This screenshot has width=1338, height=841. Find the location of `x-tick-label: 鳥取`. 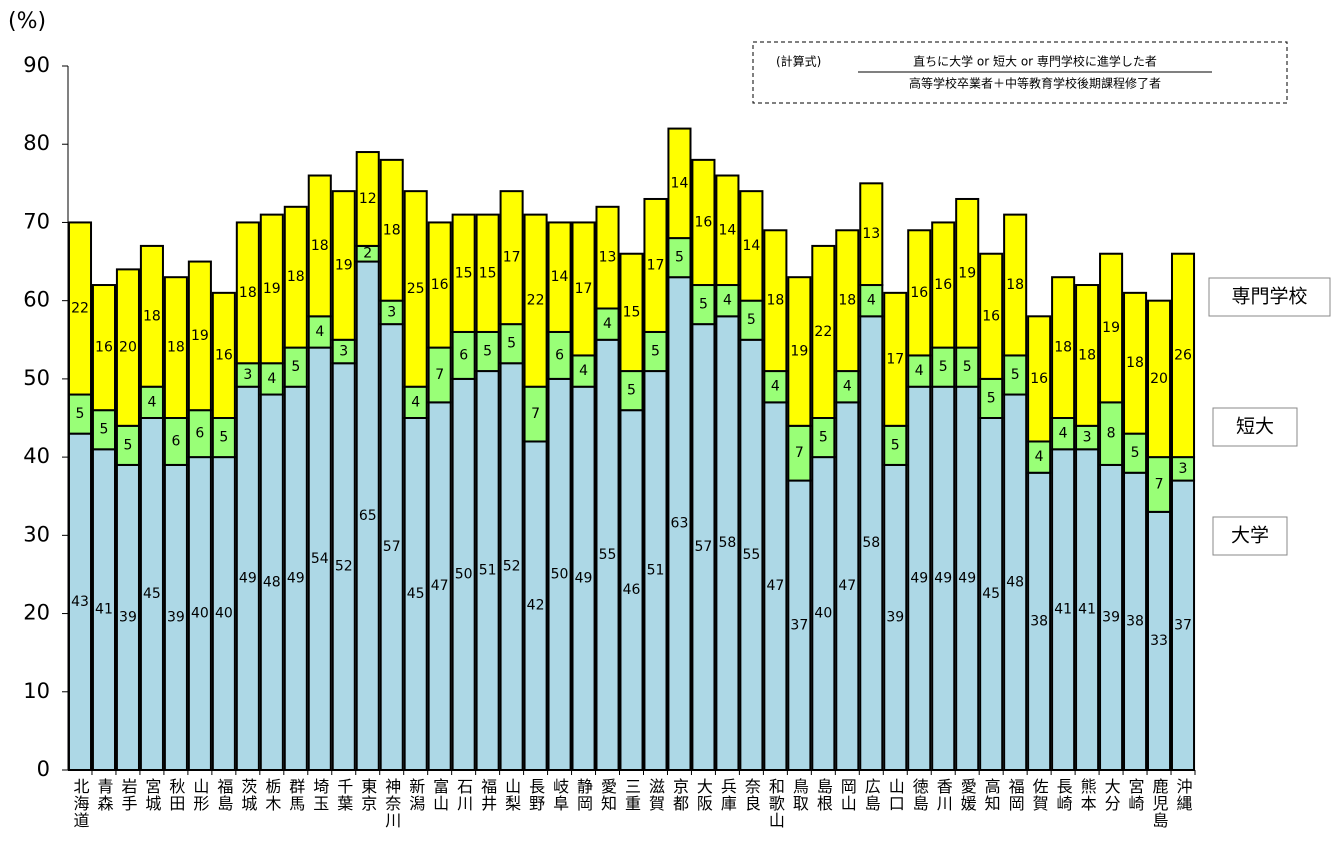

x-tick-label: 鳥取 is located at coordinates (799, 795).